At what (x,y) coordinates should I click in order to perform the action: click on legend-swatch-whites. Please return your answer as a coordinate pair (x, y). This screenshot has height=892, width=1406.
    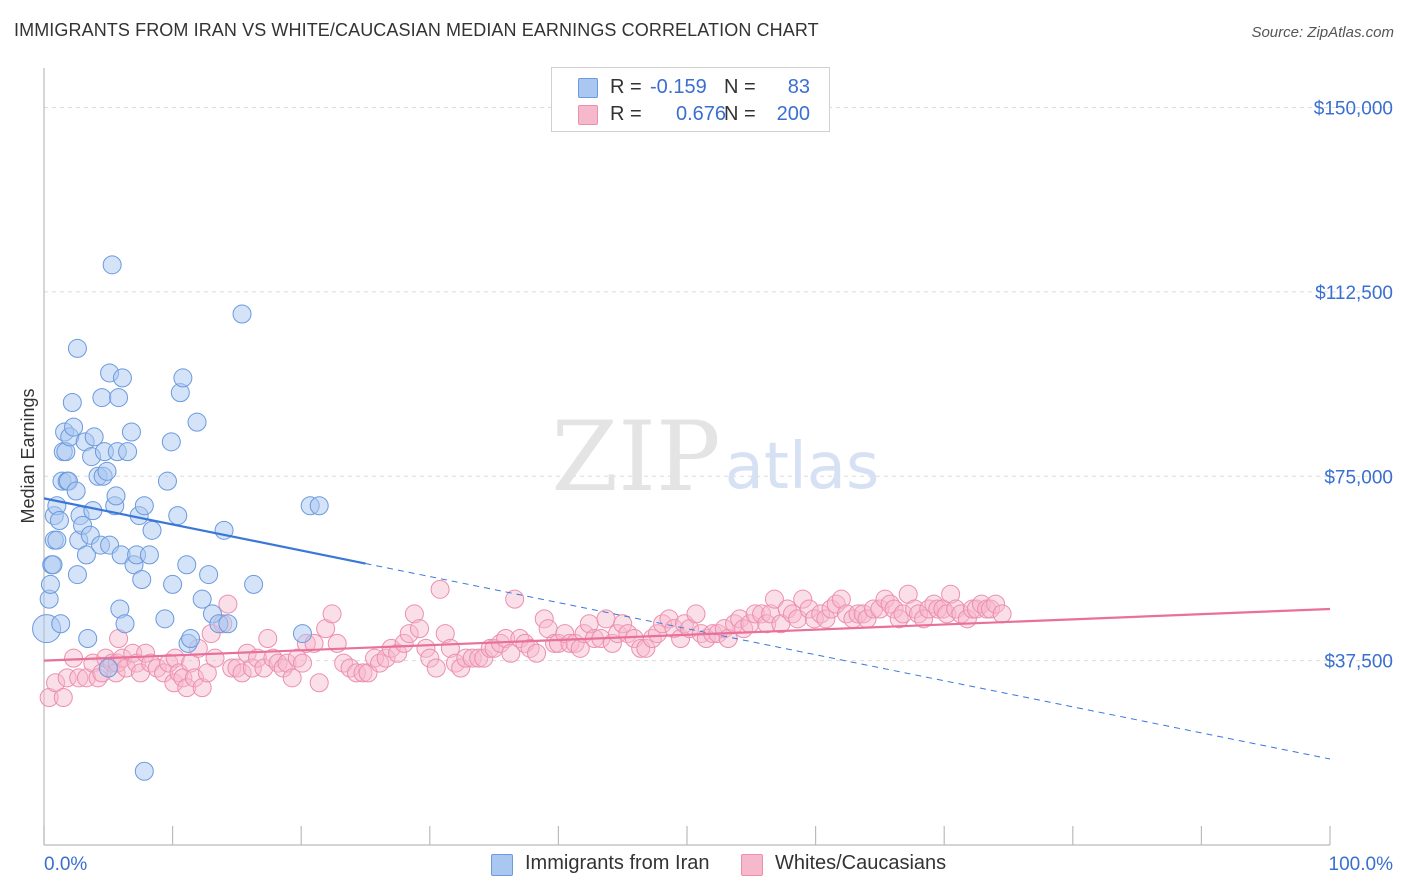
    Looking at the image, I should click on (588, 115).